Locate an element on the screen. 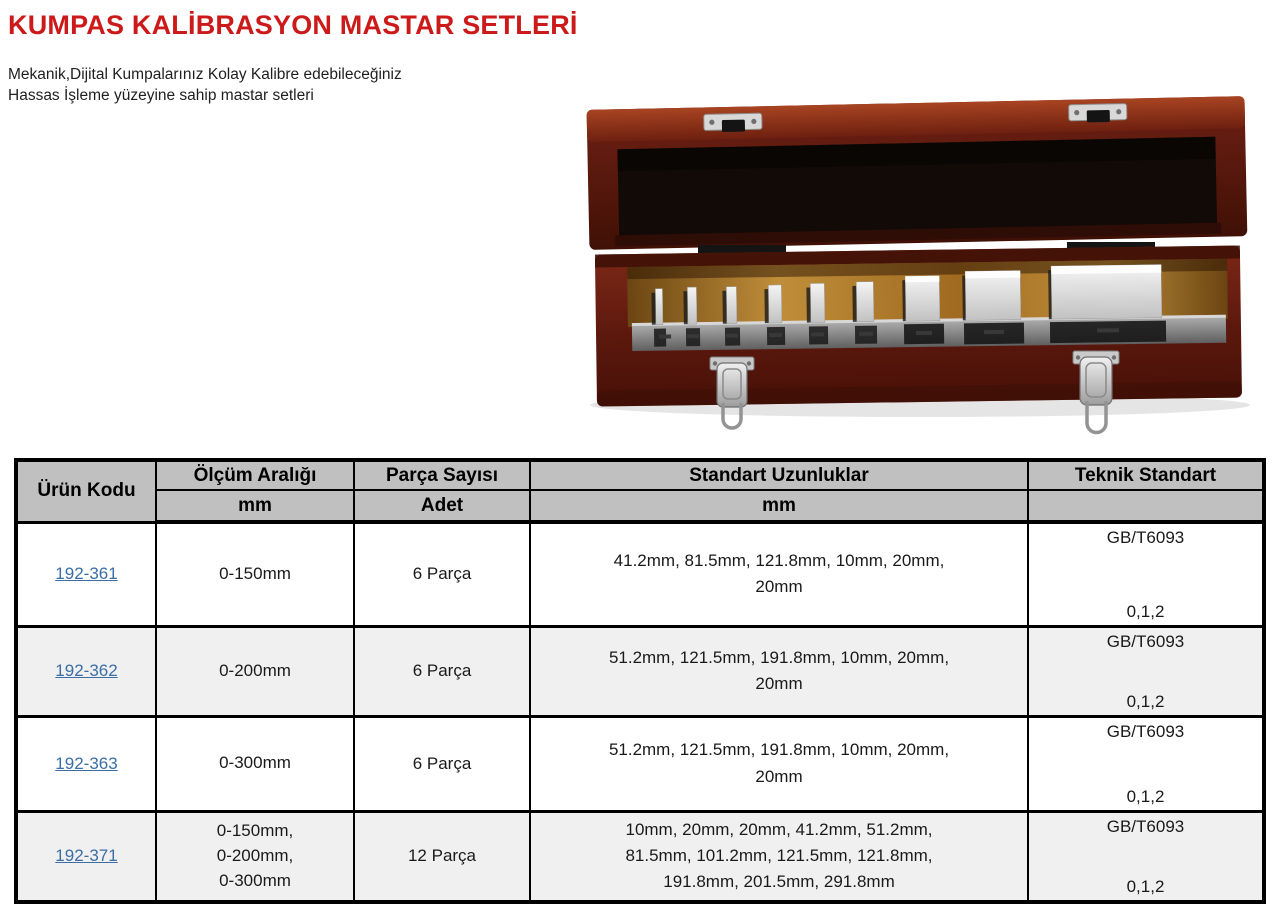 The image size is (1280, 918). product-code-cell: 192-361 is located at coordinates (86, 573).